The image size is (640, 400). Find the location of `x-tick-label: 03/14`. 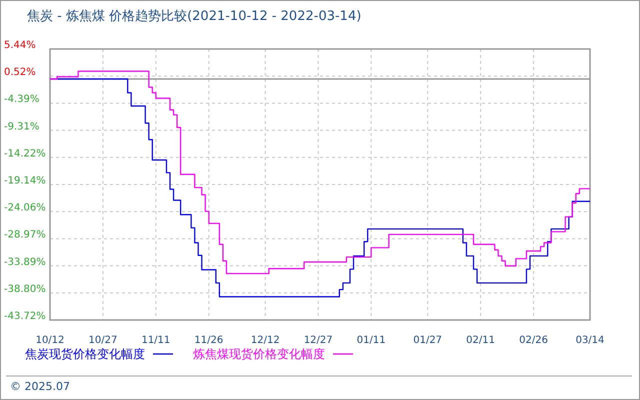

x-tick-label: 03/14 is located at coordinates (590, 340).